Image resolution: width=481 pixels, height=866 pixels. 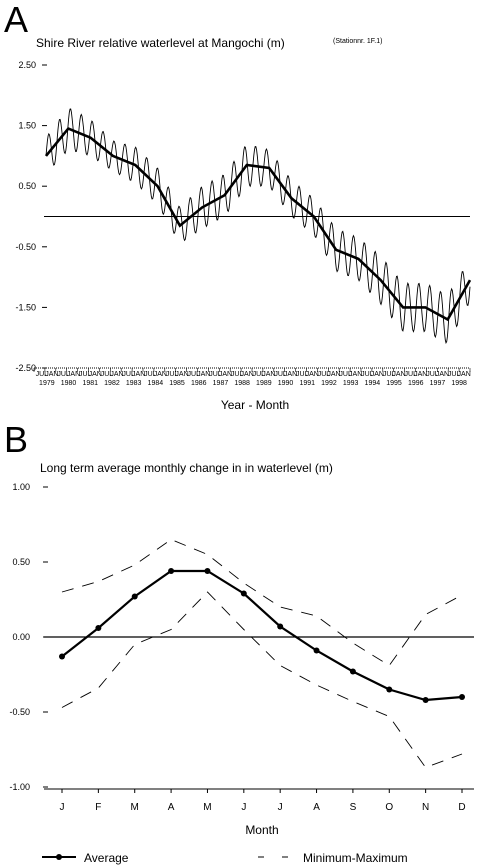 What do you see at coordinates (25, 368) in the screenshot?
I see `y-tick-label: -2.50` at bounding box center [25, 368].